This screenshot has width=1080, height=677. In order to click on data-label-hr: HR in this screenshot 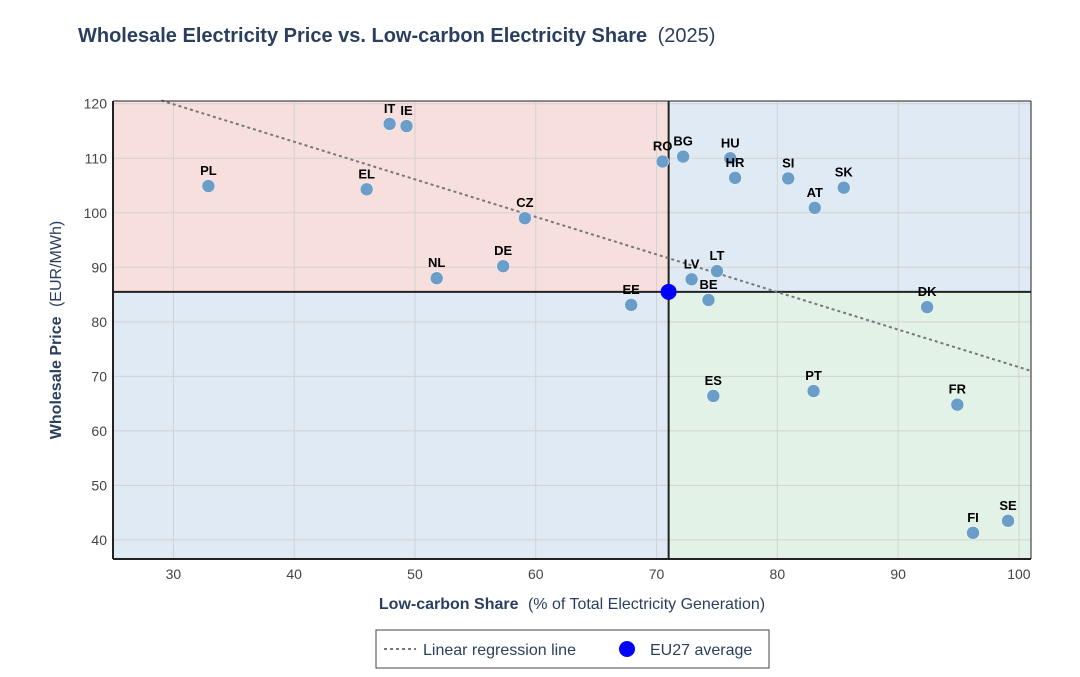, I will do `click(735, 162)`.